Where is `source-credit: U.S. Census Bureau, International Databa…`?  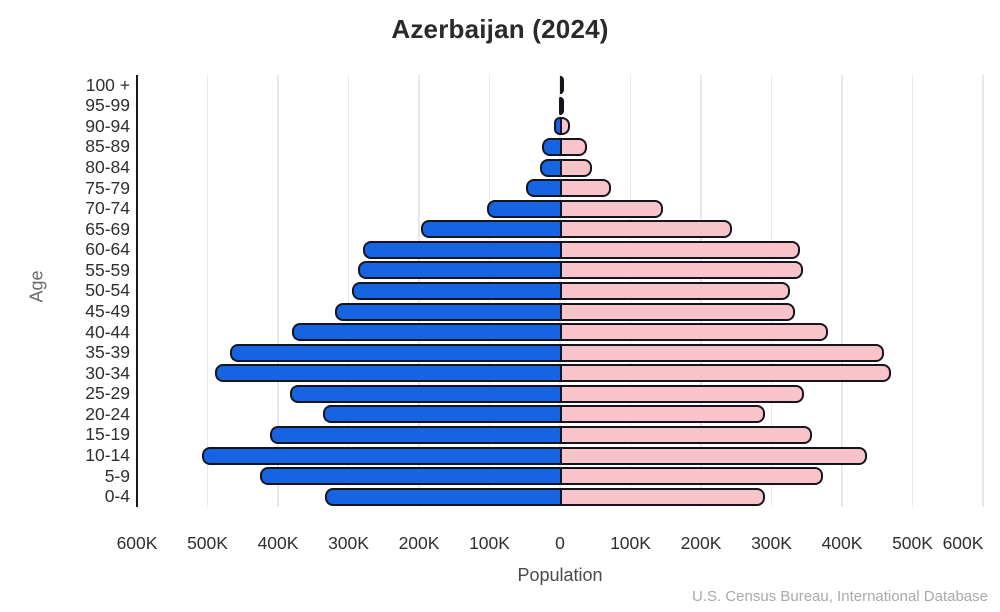
source-credit: U.S. Census Bureau, International Databa… is located at coordinates (839, 596).